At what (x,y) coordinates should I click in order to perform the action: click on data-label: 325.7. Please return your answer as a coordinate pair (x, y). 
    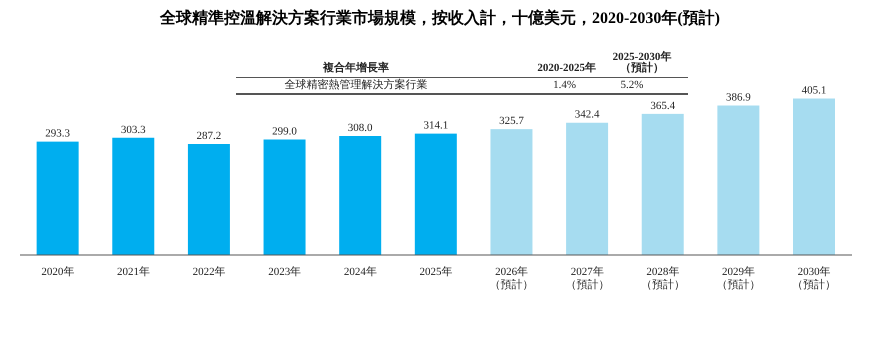
    Looking at the image, I should click on (511, 121).